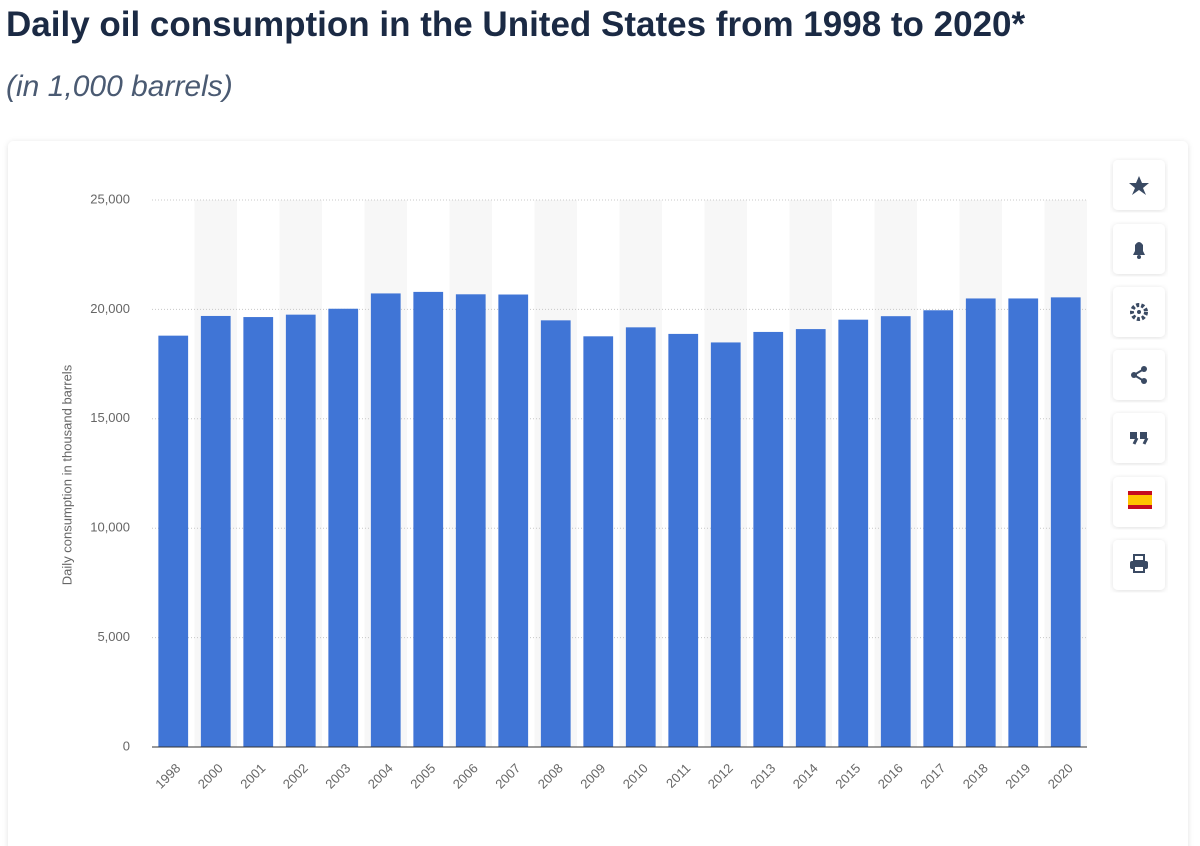 This screenshot has height=846, width=1200. What do you see at coordinates (1139, 565) in the screenshot?
I see `print-button` at bounding box center [1139, 565].